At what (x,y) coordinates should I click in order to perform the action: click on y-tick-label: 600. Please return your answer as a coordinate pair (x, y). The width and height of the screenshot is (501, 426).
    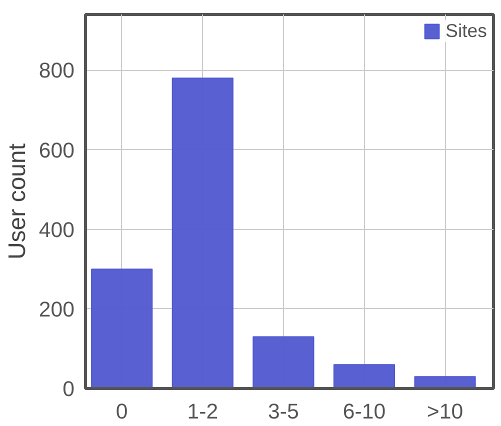
    Looking at the image, I should click on (56, 150).